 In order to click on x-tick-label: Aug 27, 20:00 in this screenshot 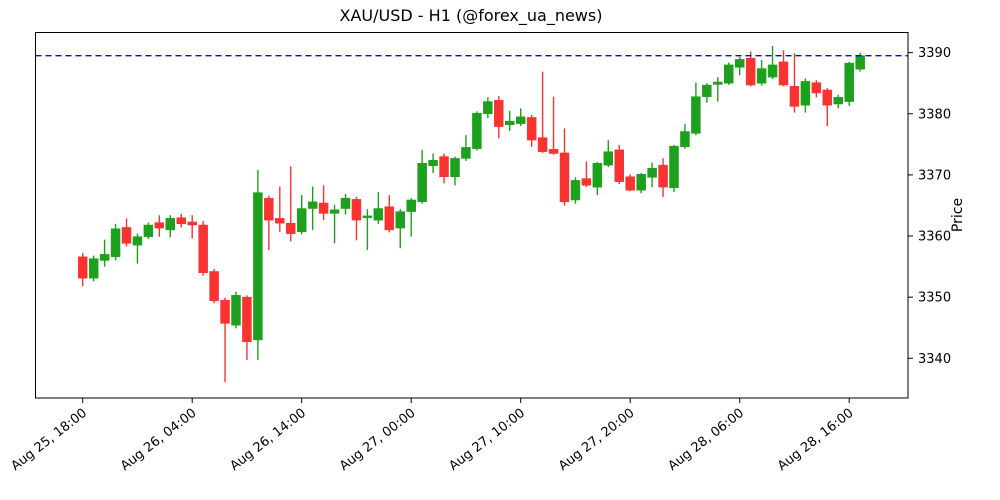, I will do `click(597, 440)`.